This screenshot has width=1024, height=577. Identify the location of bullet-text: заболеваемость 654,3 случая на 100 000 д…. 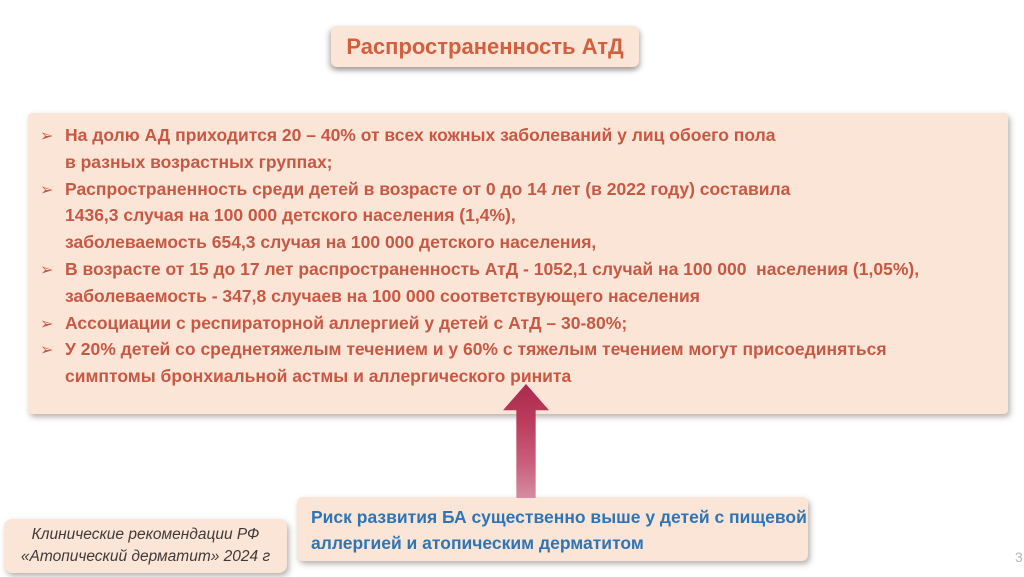
(331, 242).